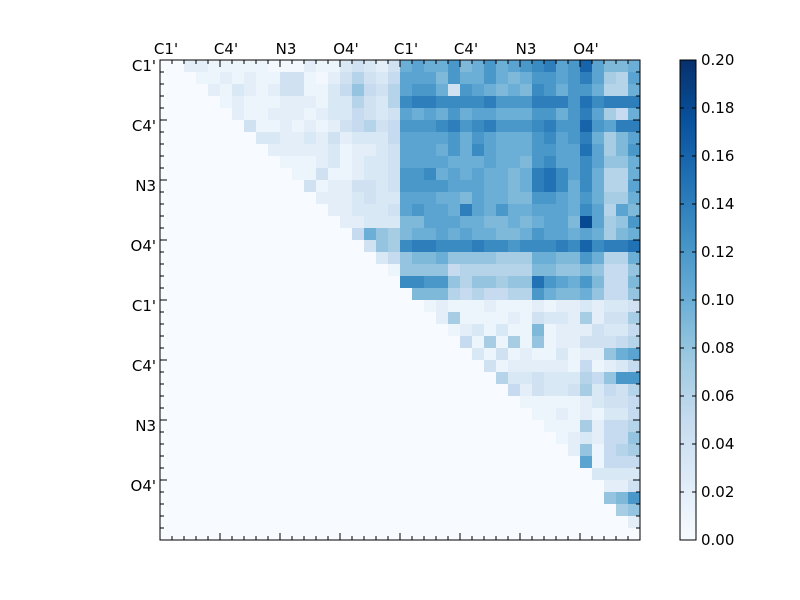 The height and width of the screenshot is (600, 800). Describe the element at coordinates (466, 49) in the screenshot. I see `x-tick-label: C4'` at that location.